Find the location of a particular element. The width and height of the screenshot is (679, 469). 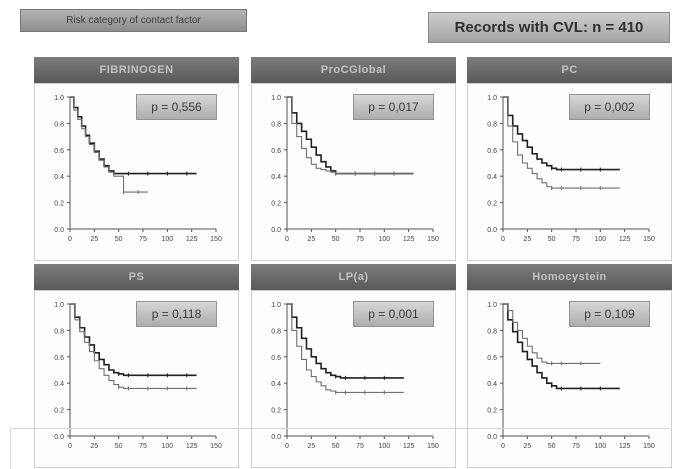

p-value-box: p = 0,017 is located at coordinates (393, 107).